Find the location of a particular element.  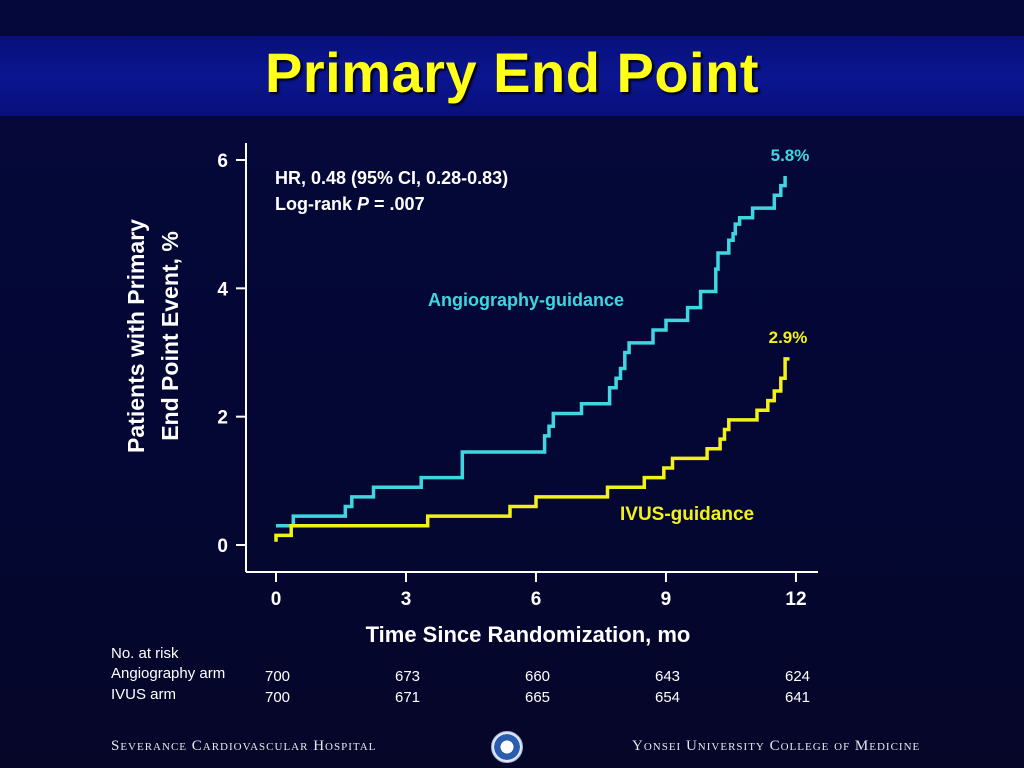

university-seal-icon is located at coordinates (507, 747).